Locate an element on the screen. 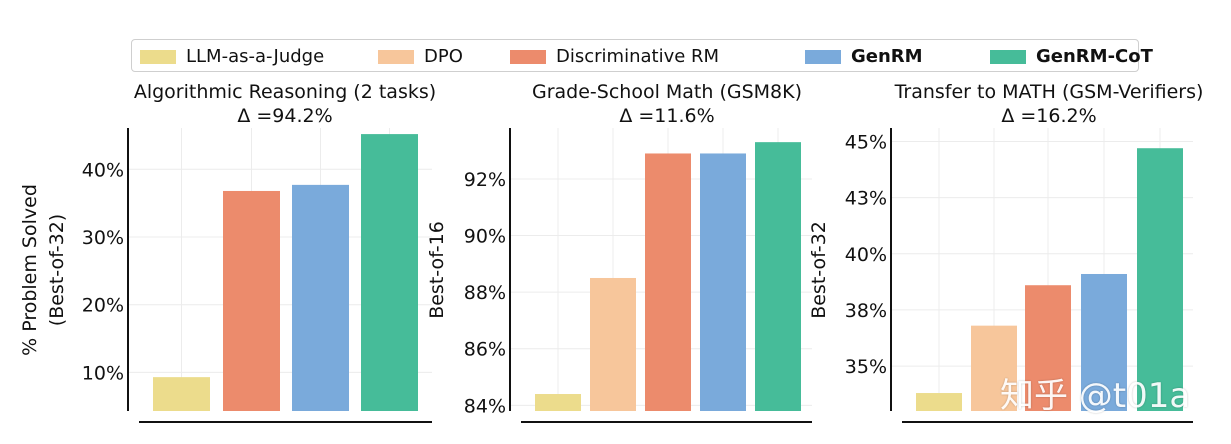 The image size is (1231, 444). y-tick-label: 10% is located at coordinates (103, 373).